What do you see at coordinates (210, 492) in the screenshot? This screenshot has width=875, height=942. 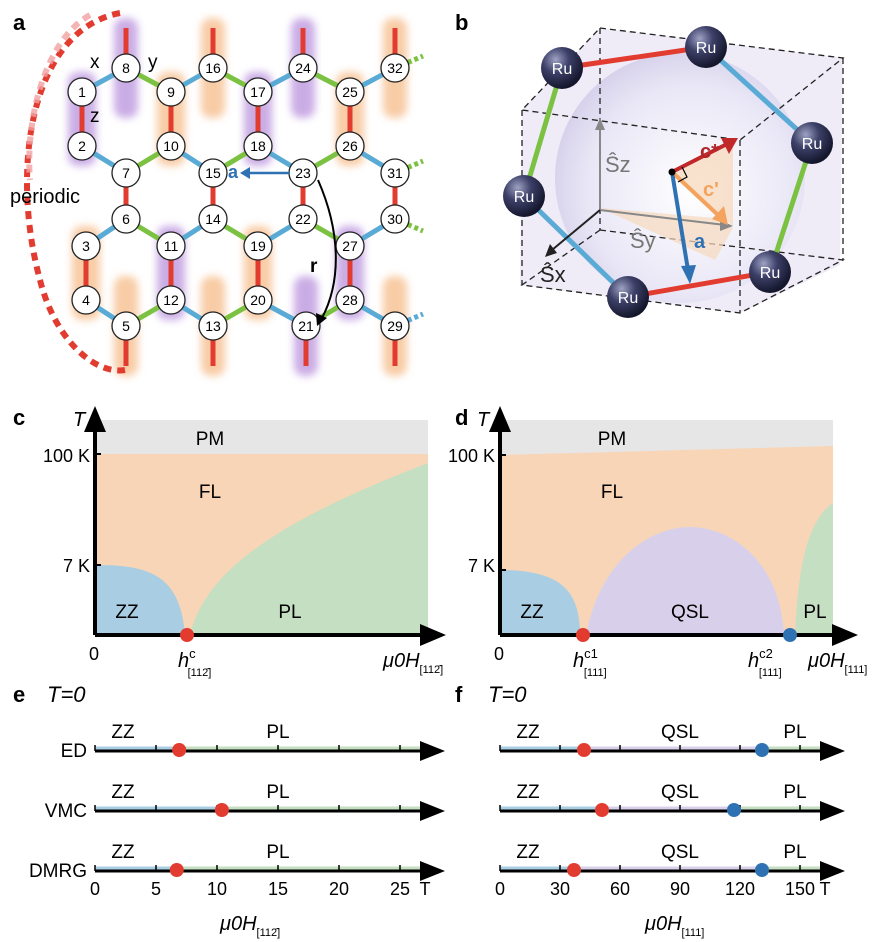 I see `label-fl-c: FL` at bounding box center [210, 492].